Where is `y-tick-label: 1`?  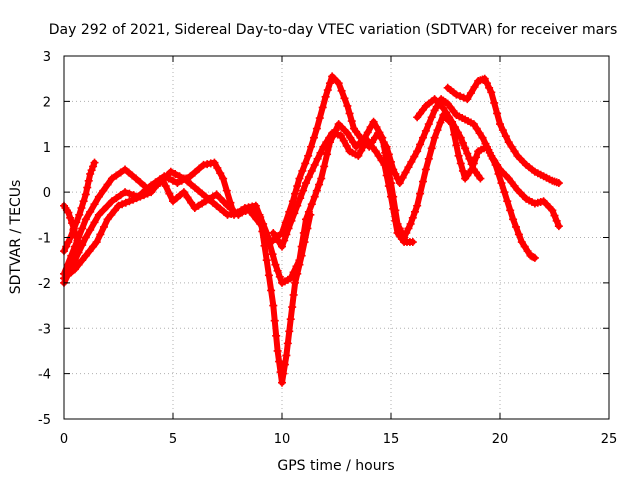
y-tick-label: 1 is located at coordinates (47, 148).